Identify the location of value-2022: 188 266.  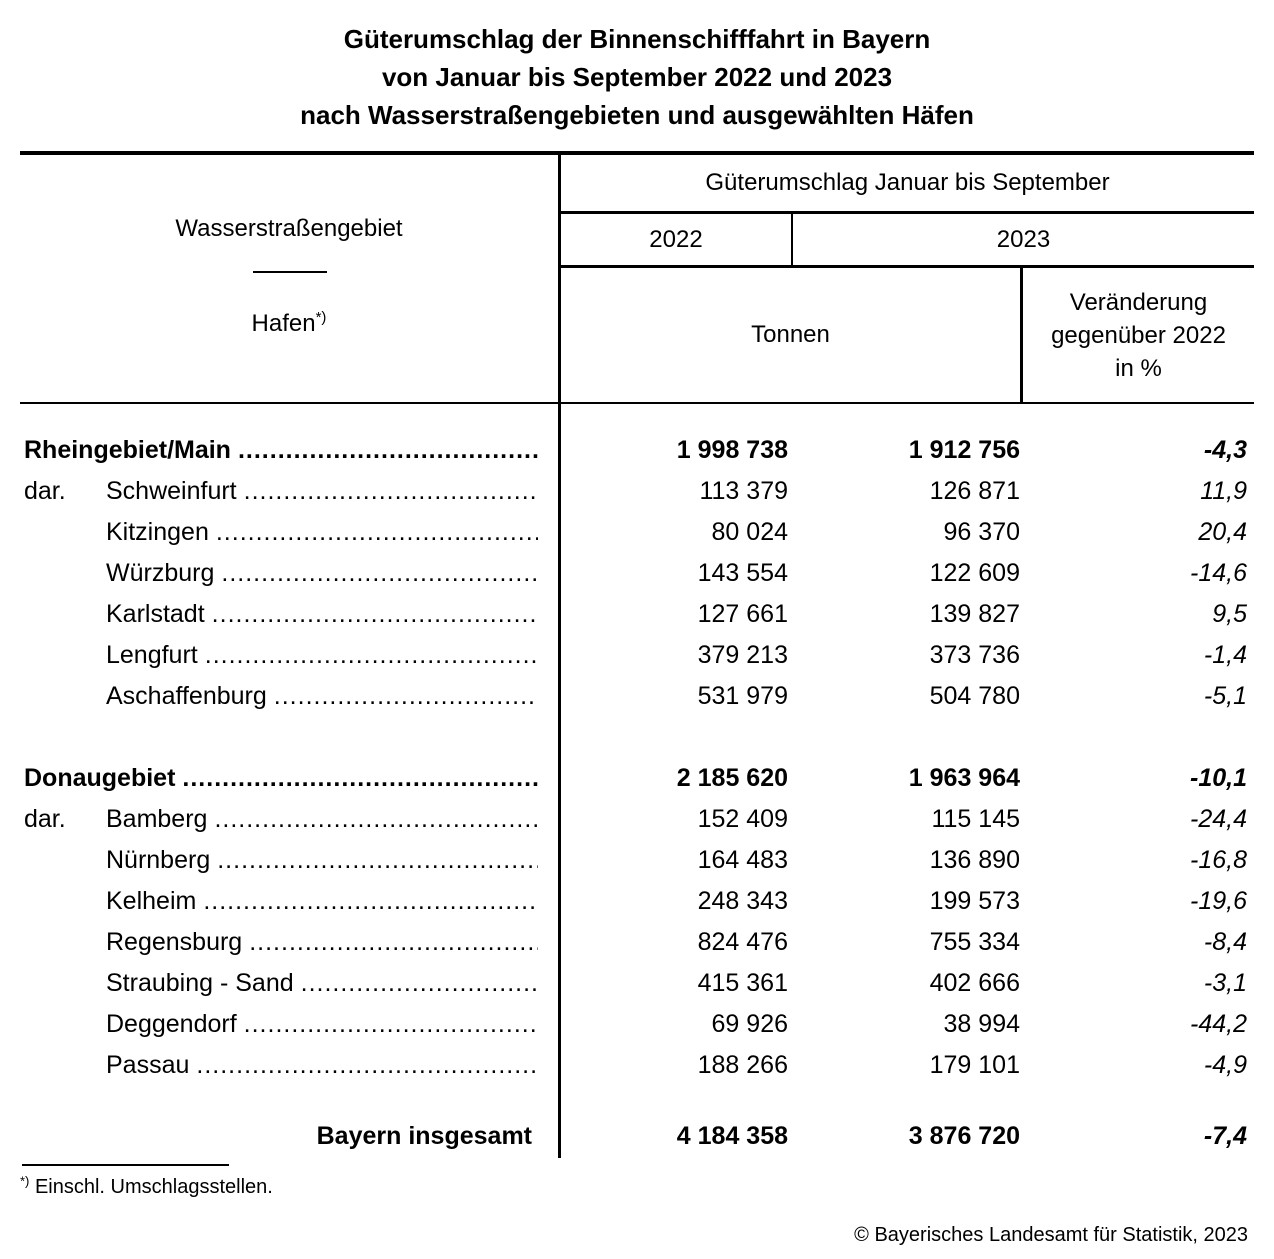
(742, 1065).